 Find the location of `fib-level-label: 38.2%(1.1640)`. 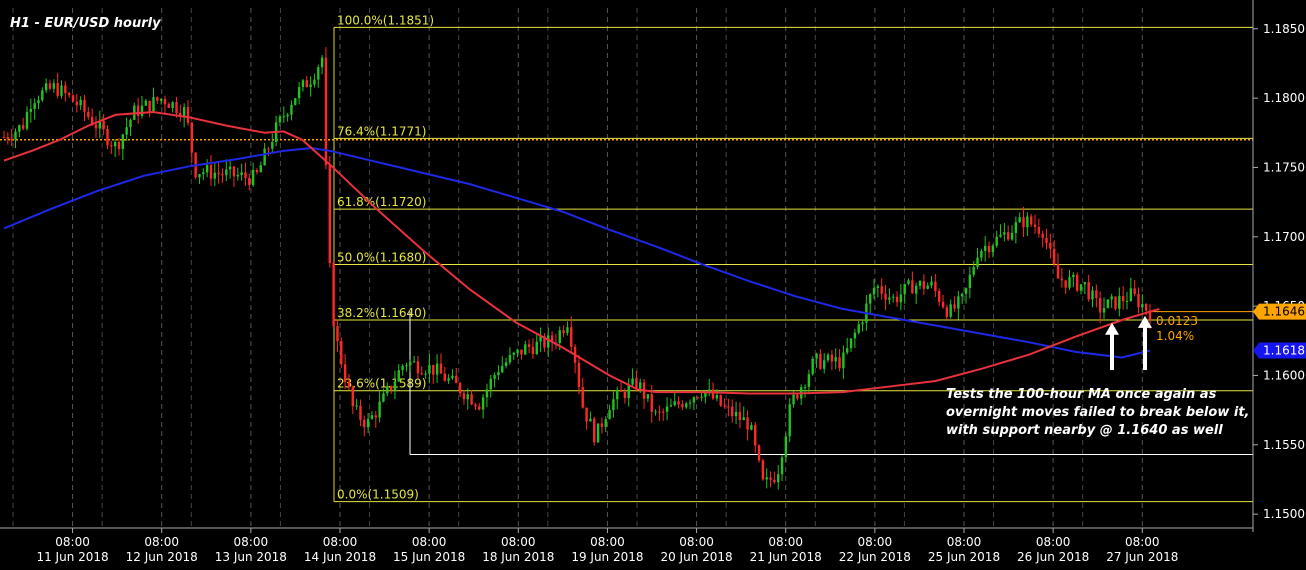

fib-level-label: 38.2%(1.1640) is located at coordinates (381, 313).